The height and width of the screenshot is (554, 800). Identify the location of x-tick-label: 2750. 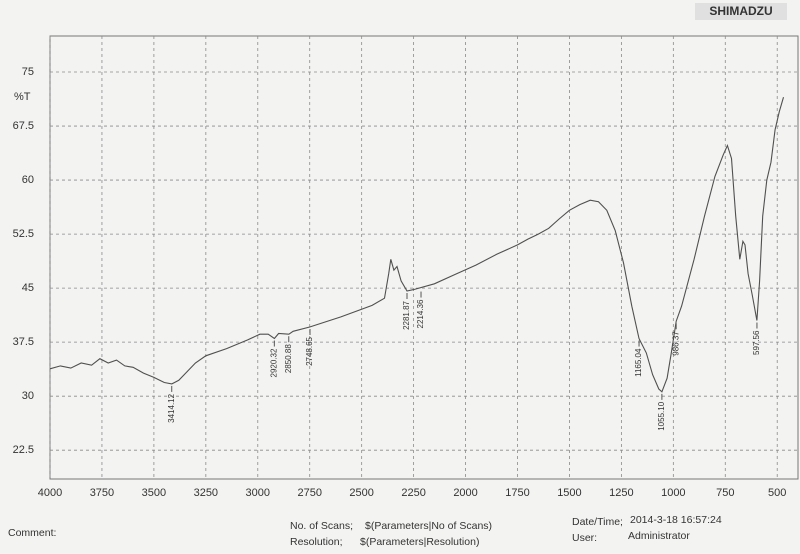
(309, 493).